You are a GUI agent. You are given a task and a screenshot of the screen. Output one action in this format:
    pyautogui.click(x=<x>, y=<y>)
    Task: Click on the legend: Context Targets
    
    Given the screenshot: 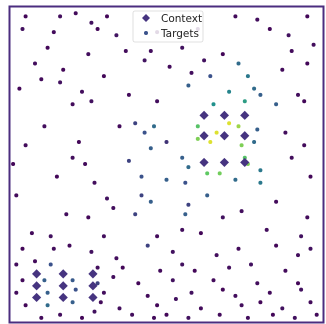 What is the action you would take?
    pyautogui.click(x=168, y=26)
    